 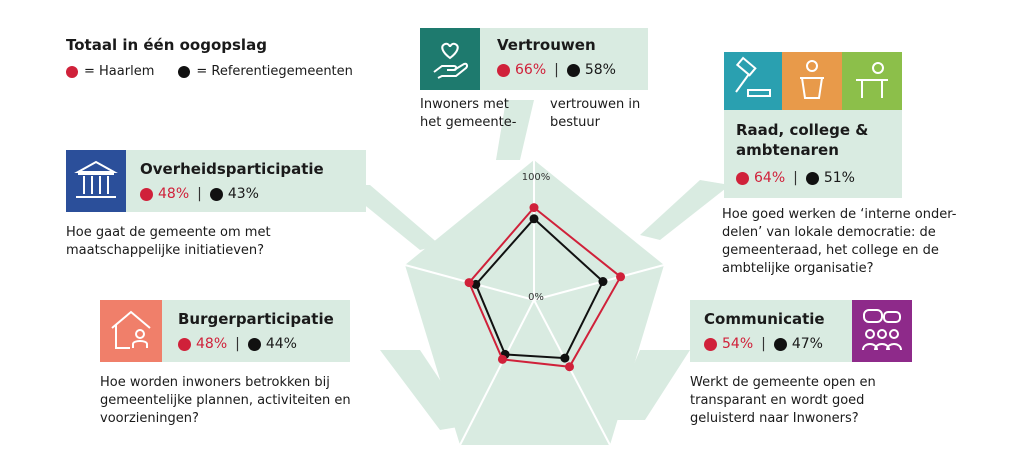 I want to click on raad-reference-value: 51%, so click(x=839, y=178).